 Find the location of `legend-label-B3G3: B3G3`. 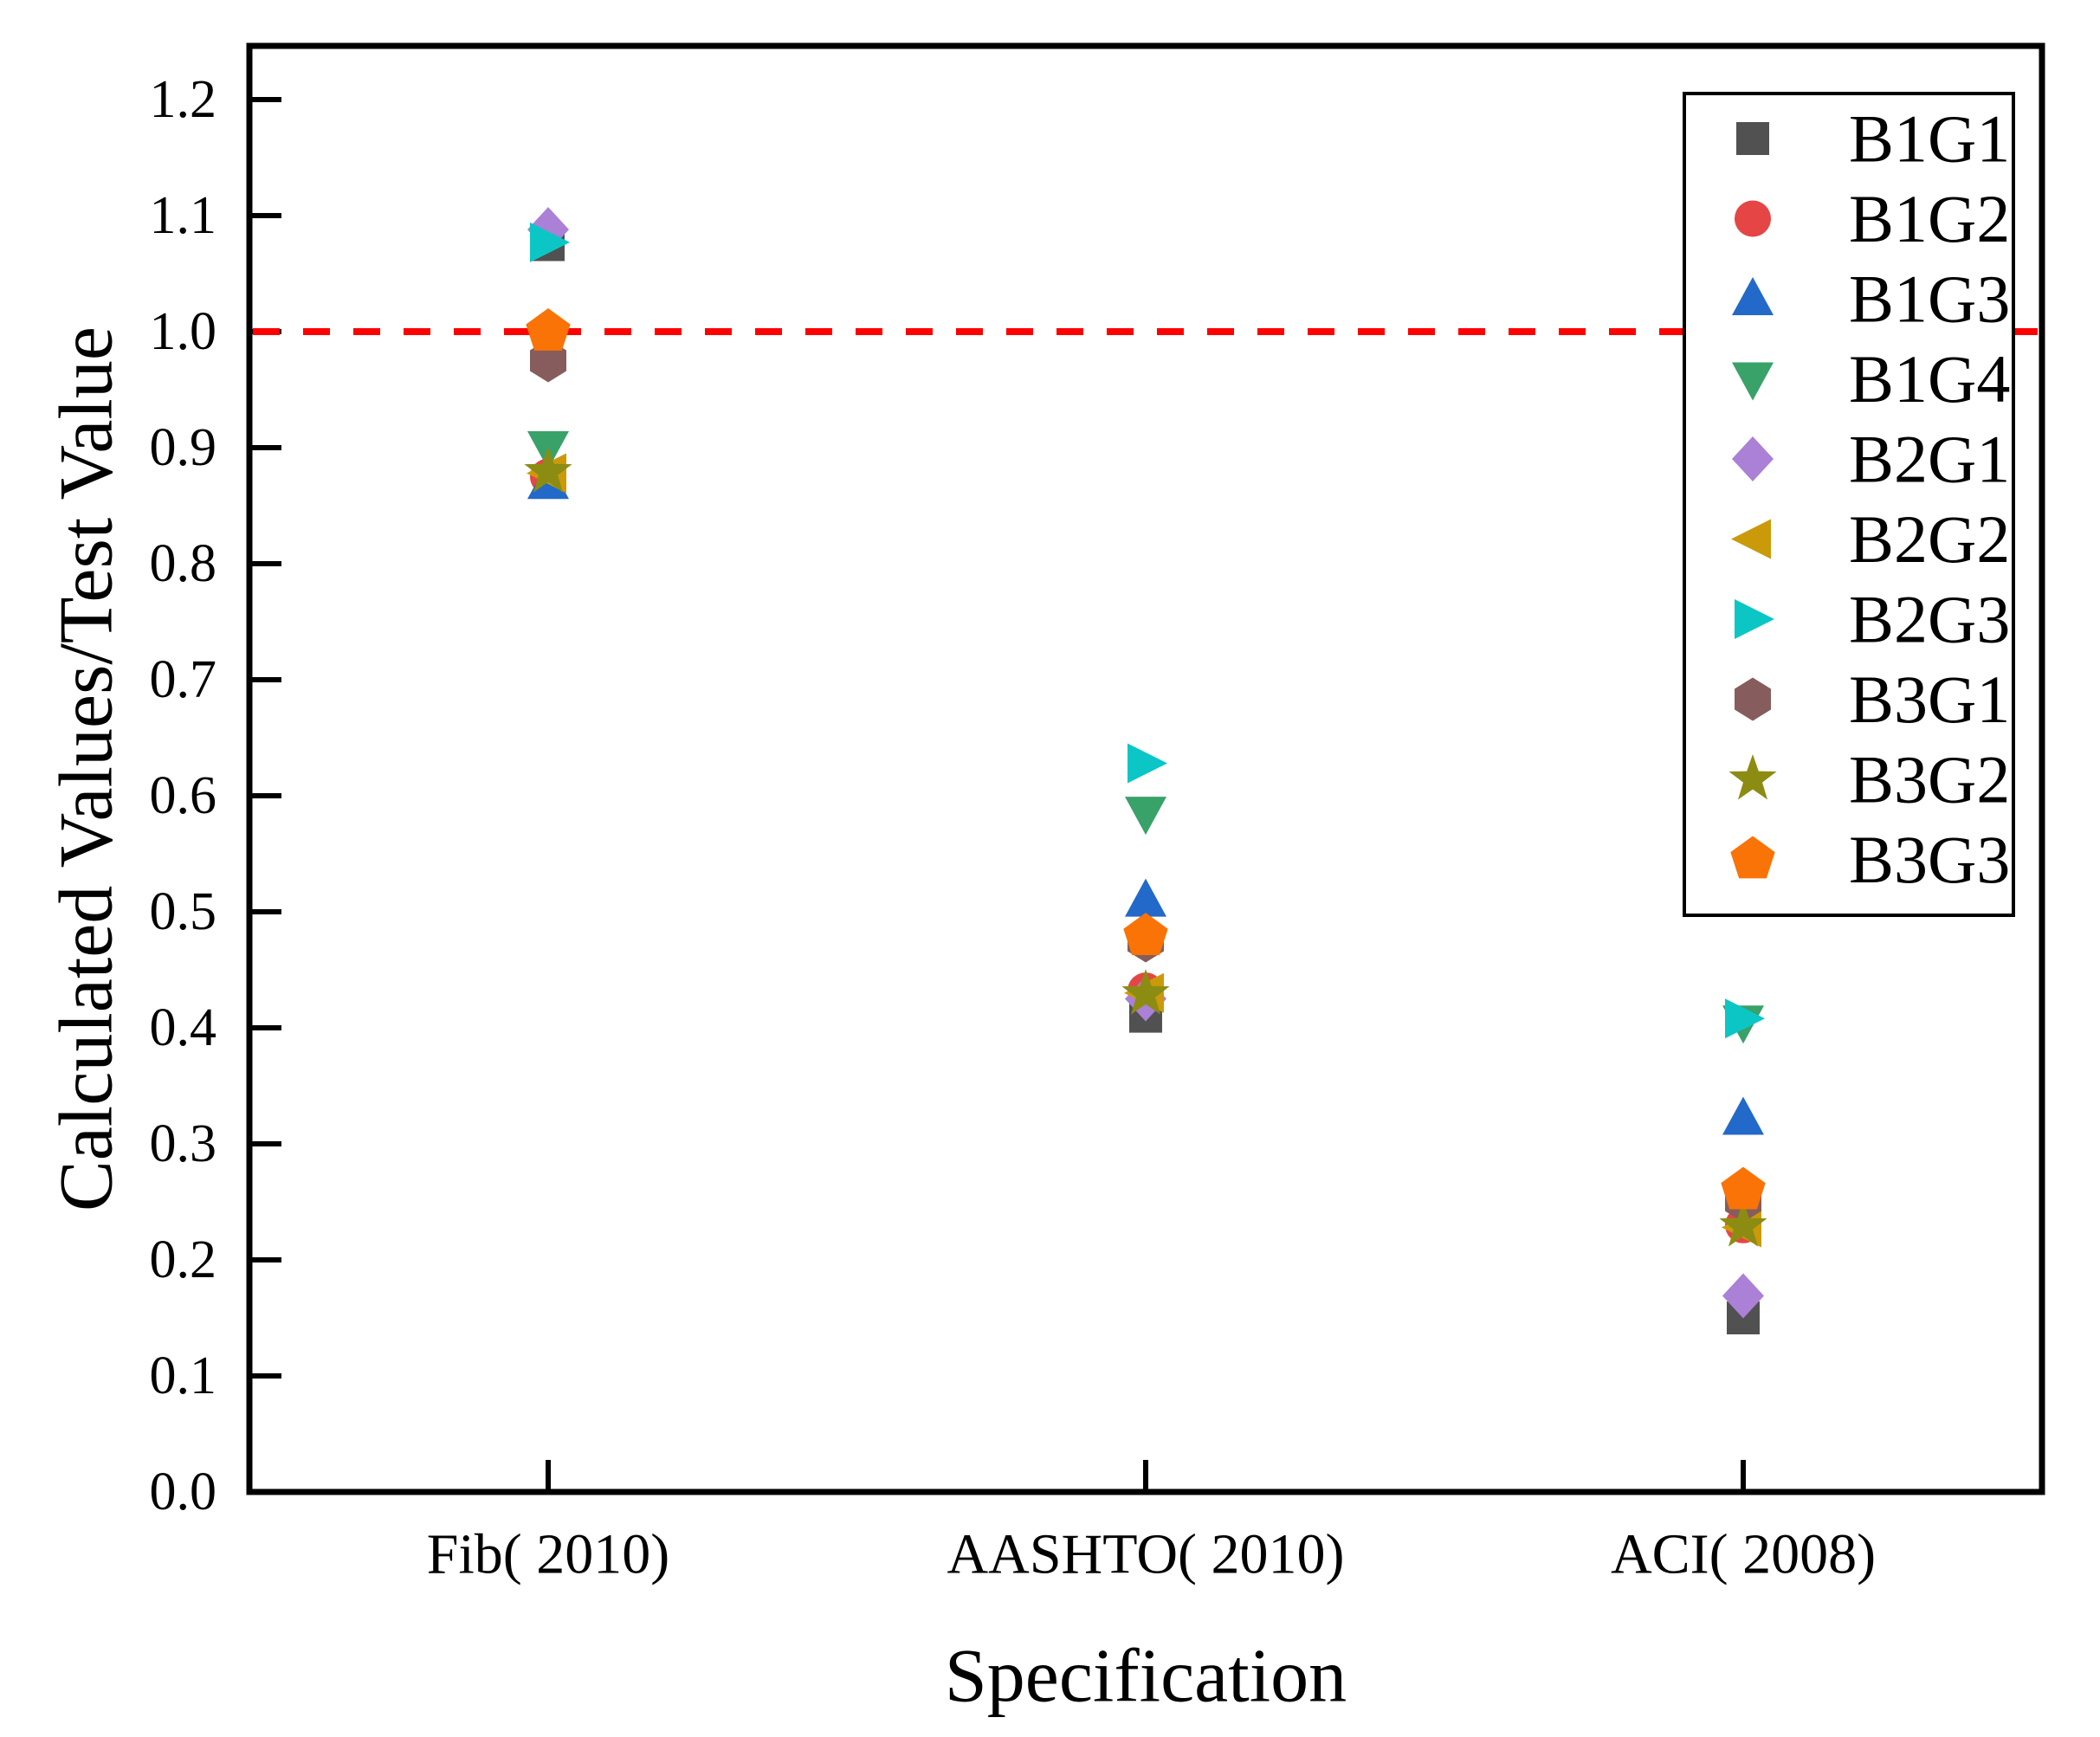

legend-label-B3G3: B3G3 is located at coordinates (1929, 859).